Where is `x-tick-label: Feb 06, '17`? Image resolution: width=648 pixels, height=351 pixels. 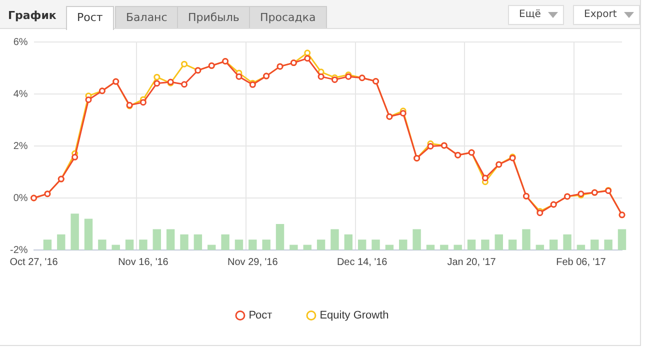
x-tick-label: Feb 06, '17 is located at coordinates (581, 262).